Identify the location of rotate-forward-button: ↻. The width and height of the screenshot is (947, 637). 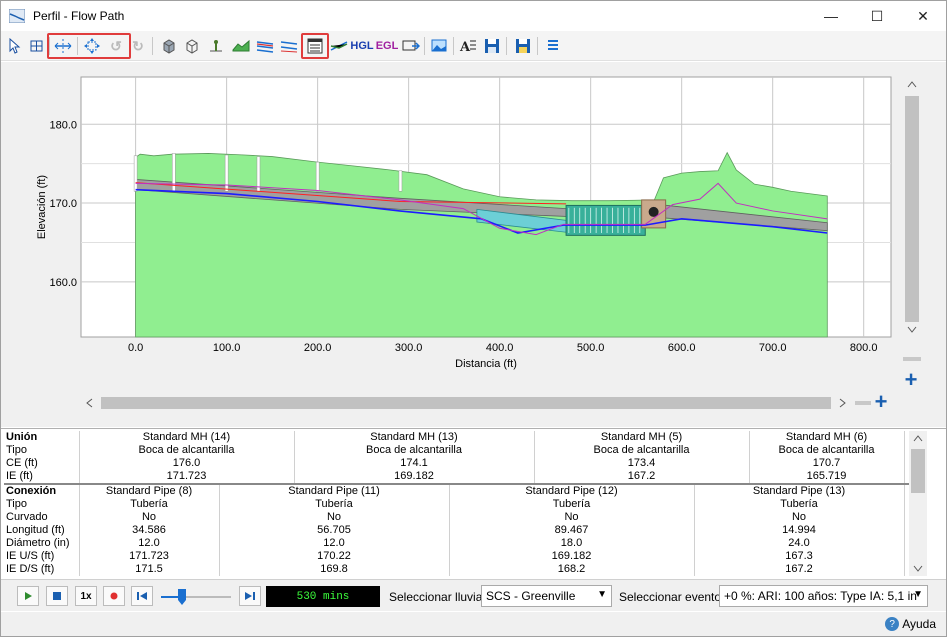
(138, 46).